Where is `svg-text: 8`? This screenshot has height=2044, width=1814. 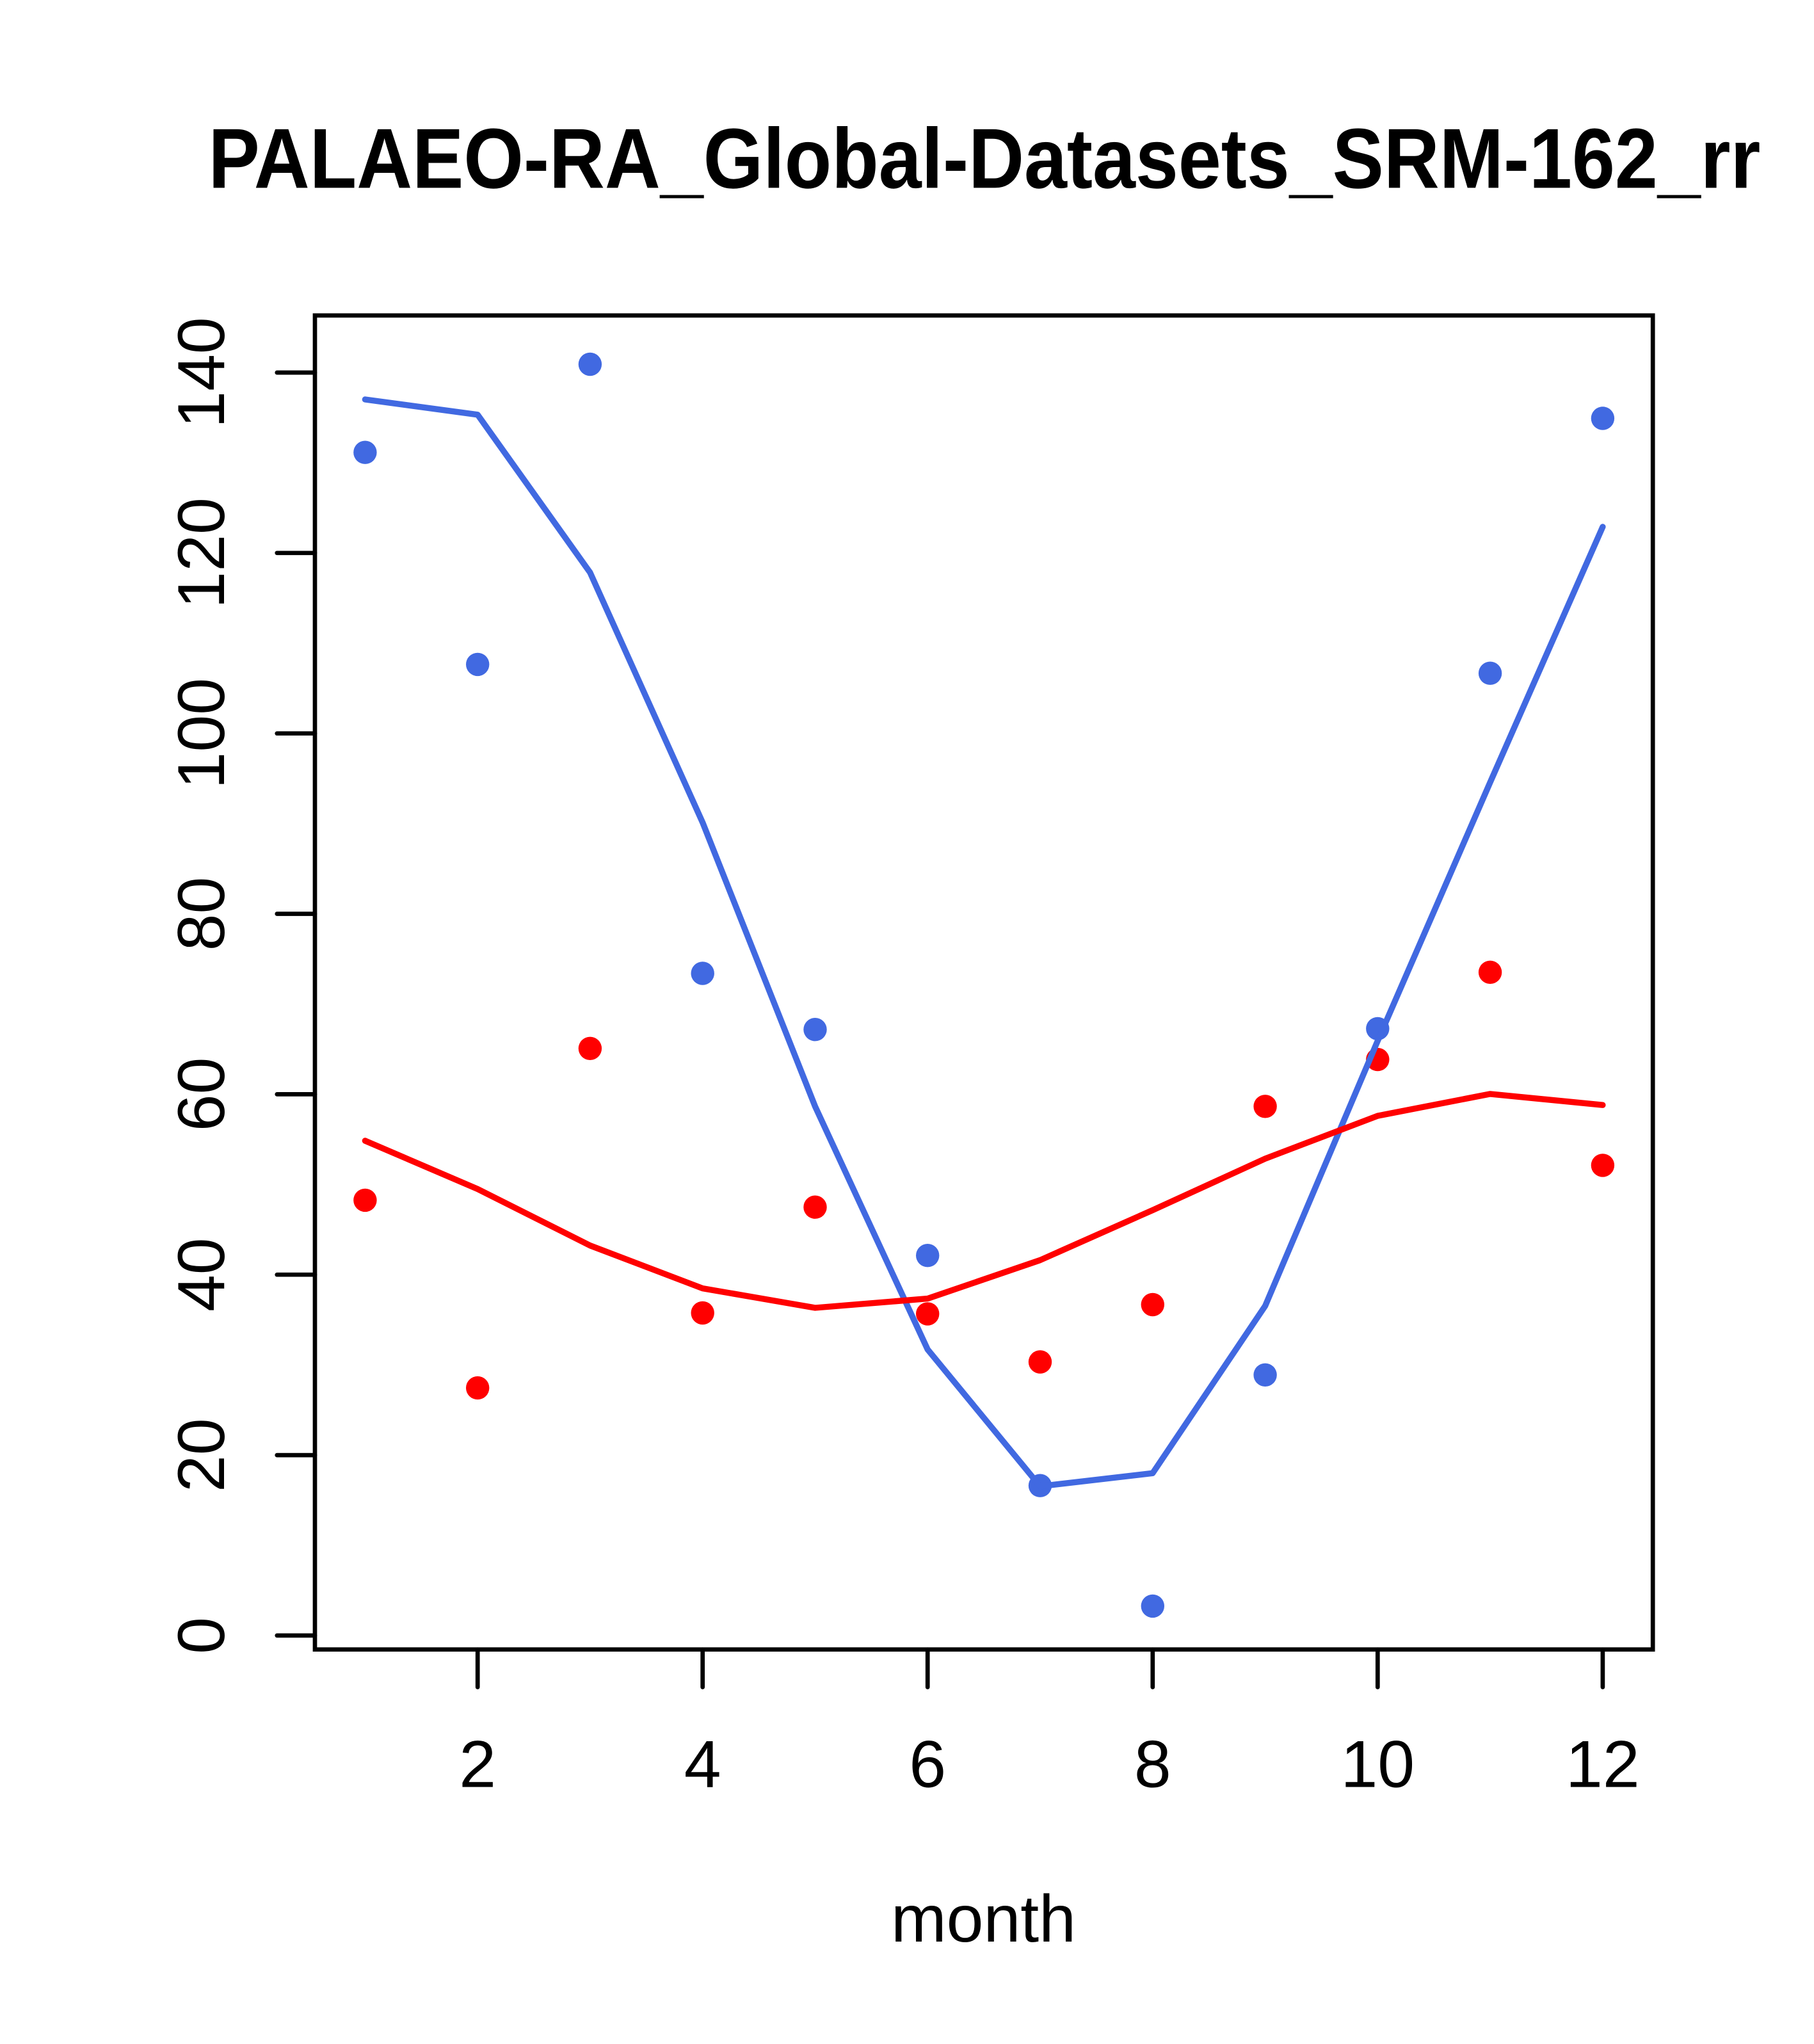 svg-text: 8 is located at coordinates (1152, 1765).